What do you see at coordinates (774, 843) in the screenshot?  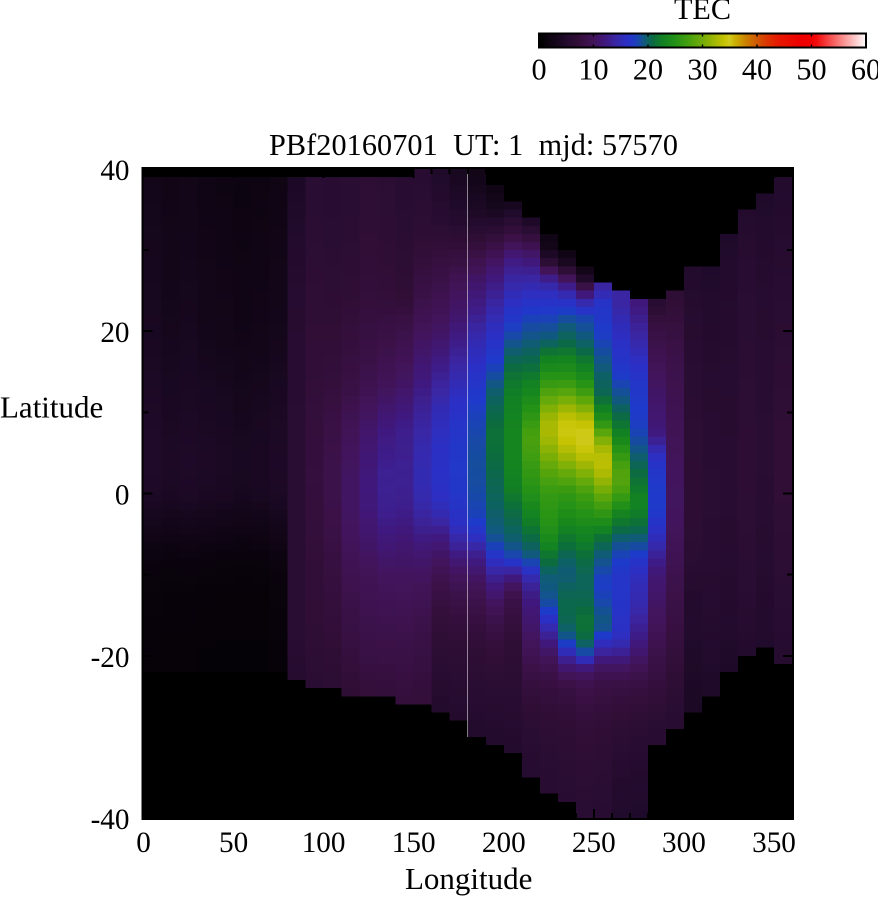 I see `svg-text: 350` at bounding box center [774, 843].